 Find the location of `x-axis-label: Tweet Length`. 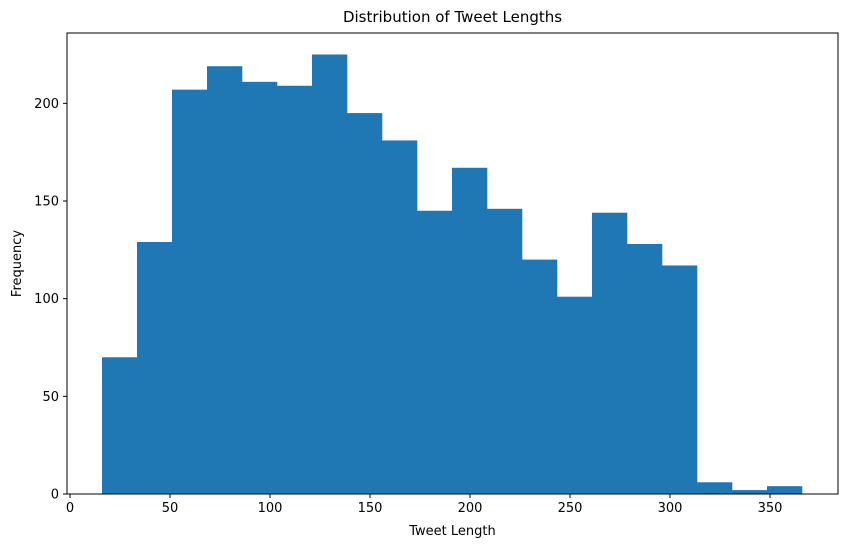

x-axis-label: Tweet Length is located at coordinates (452, 531).